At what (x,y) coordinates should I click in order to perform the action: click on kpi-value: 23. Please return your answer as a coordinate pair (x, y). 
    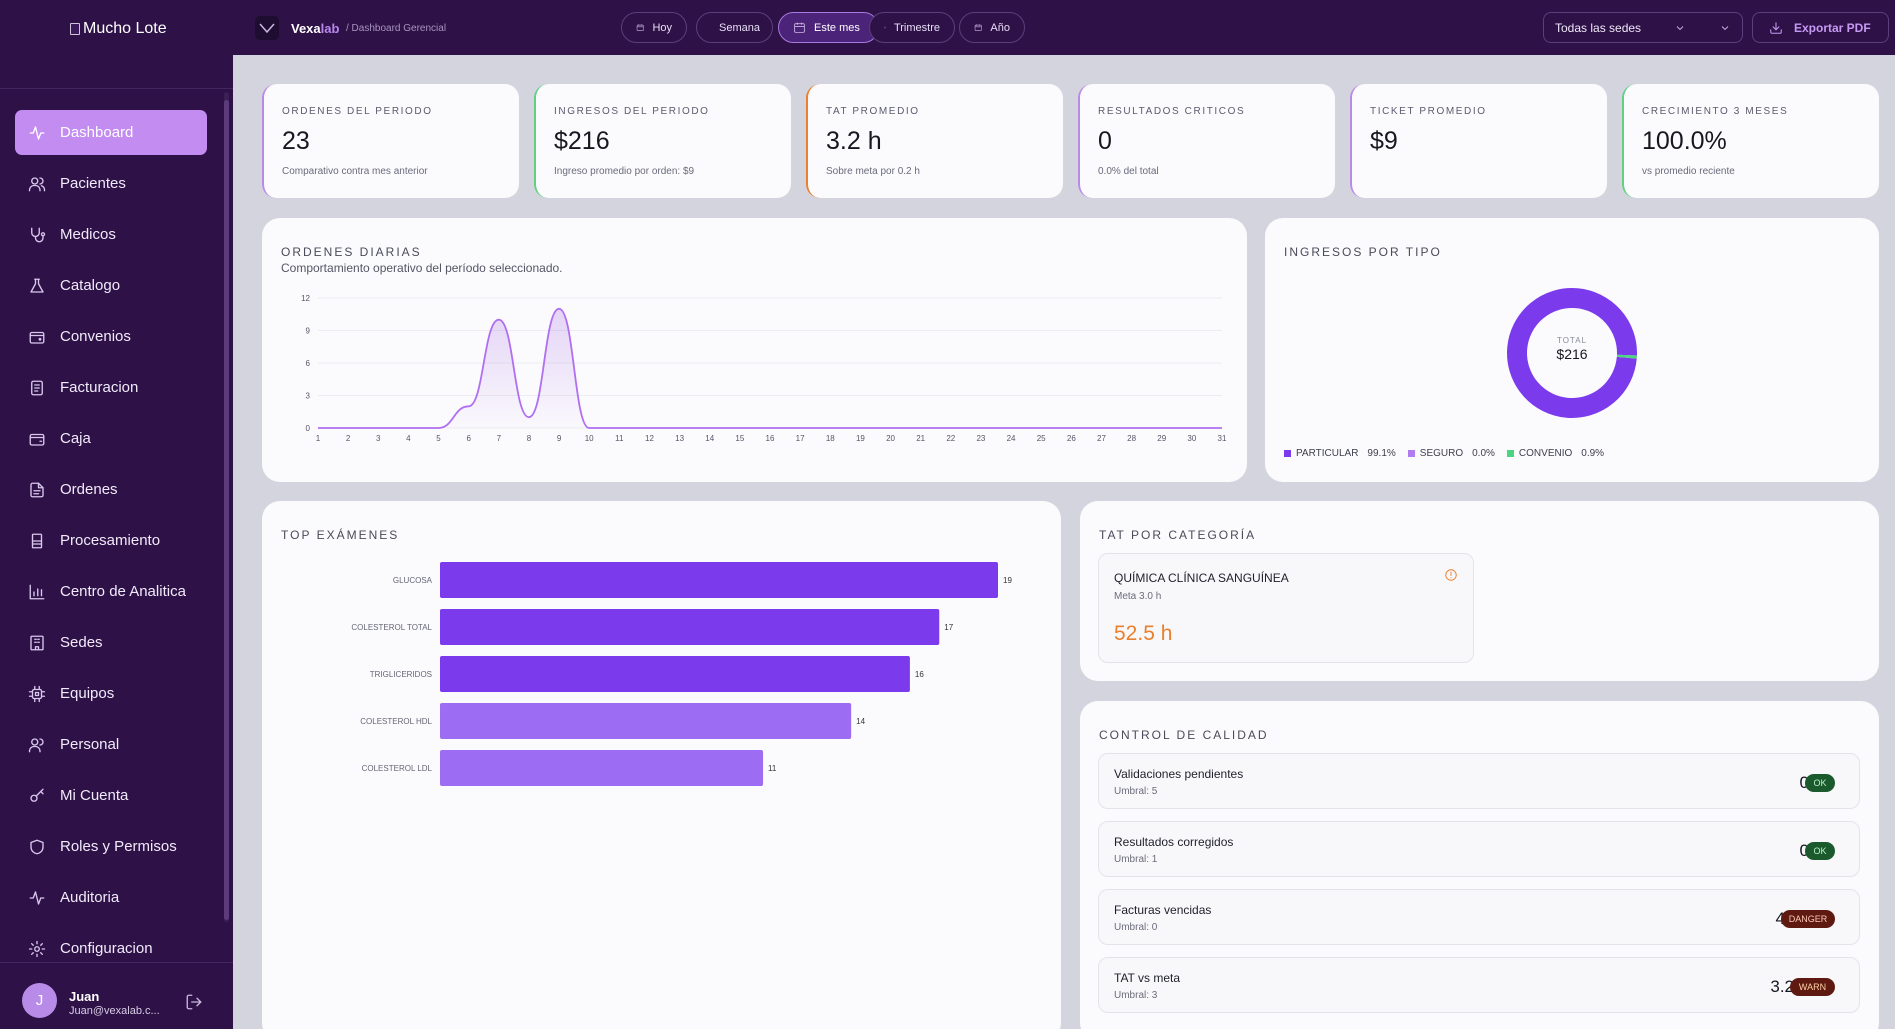
    Looking at the image, I should click on (296, 141).